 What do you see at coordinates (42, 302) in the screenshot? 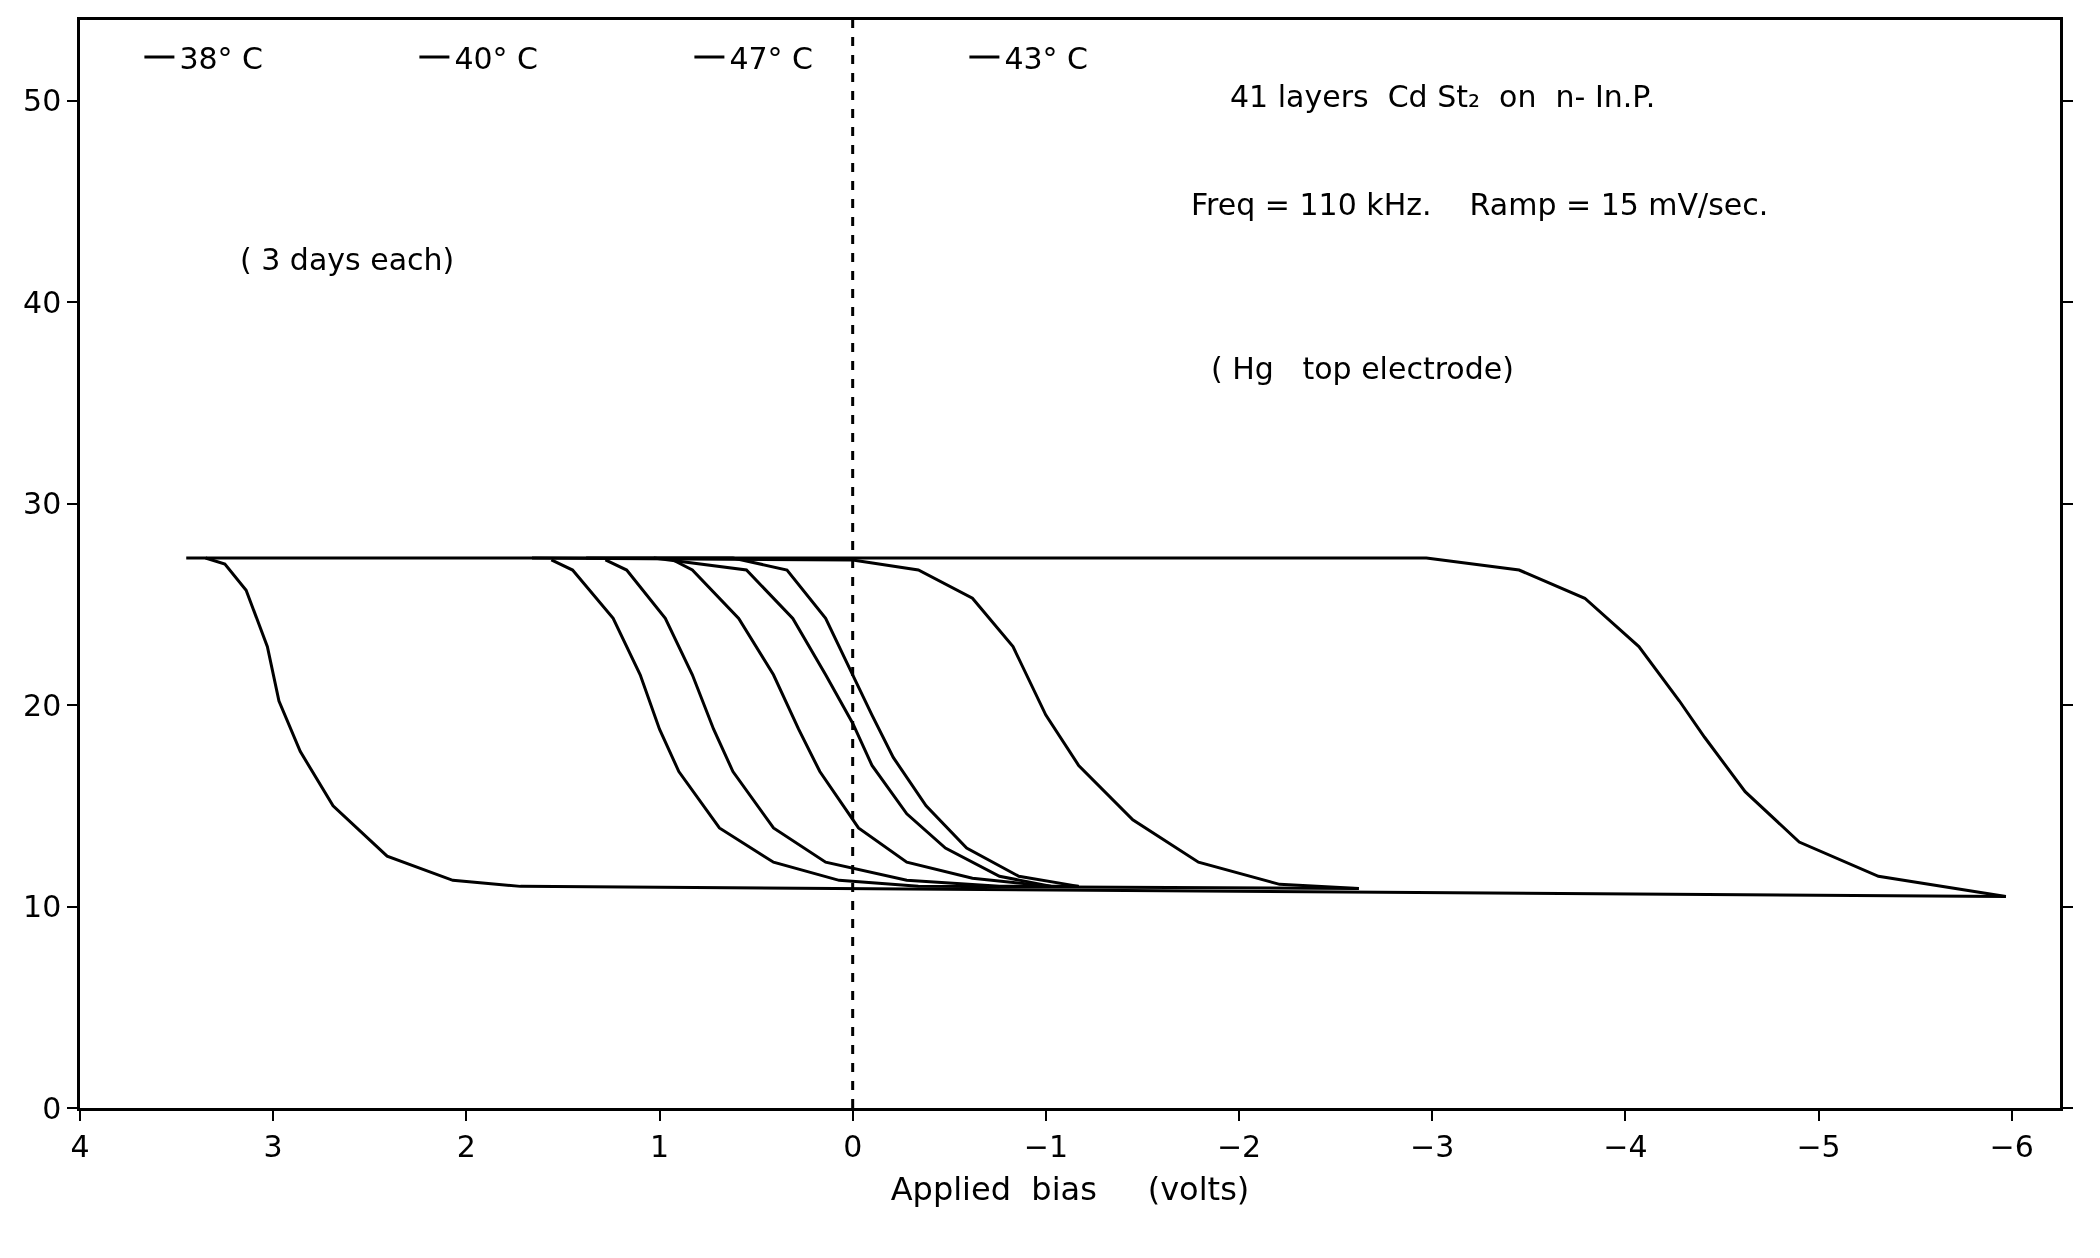
I see `y-tick-label: 40` at bounding box center [42, 302].